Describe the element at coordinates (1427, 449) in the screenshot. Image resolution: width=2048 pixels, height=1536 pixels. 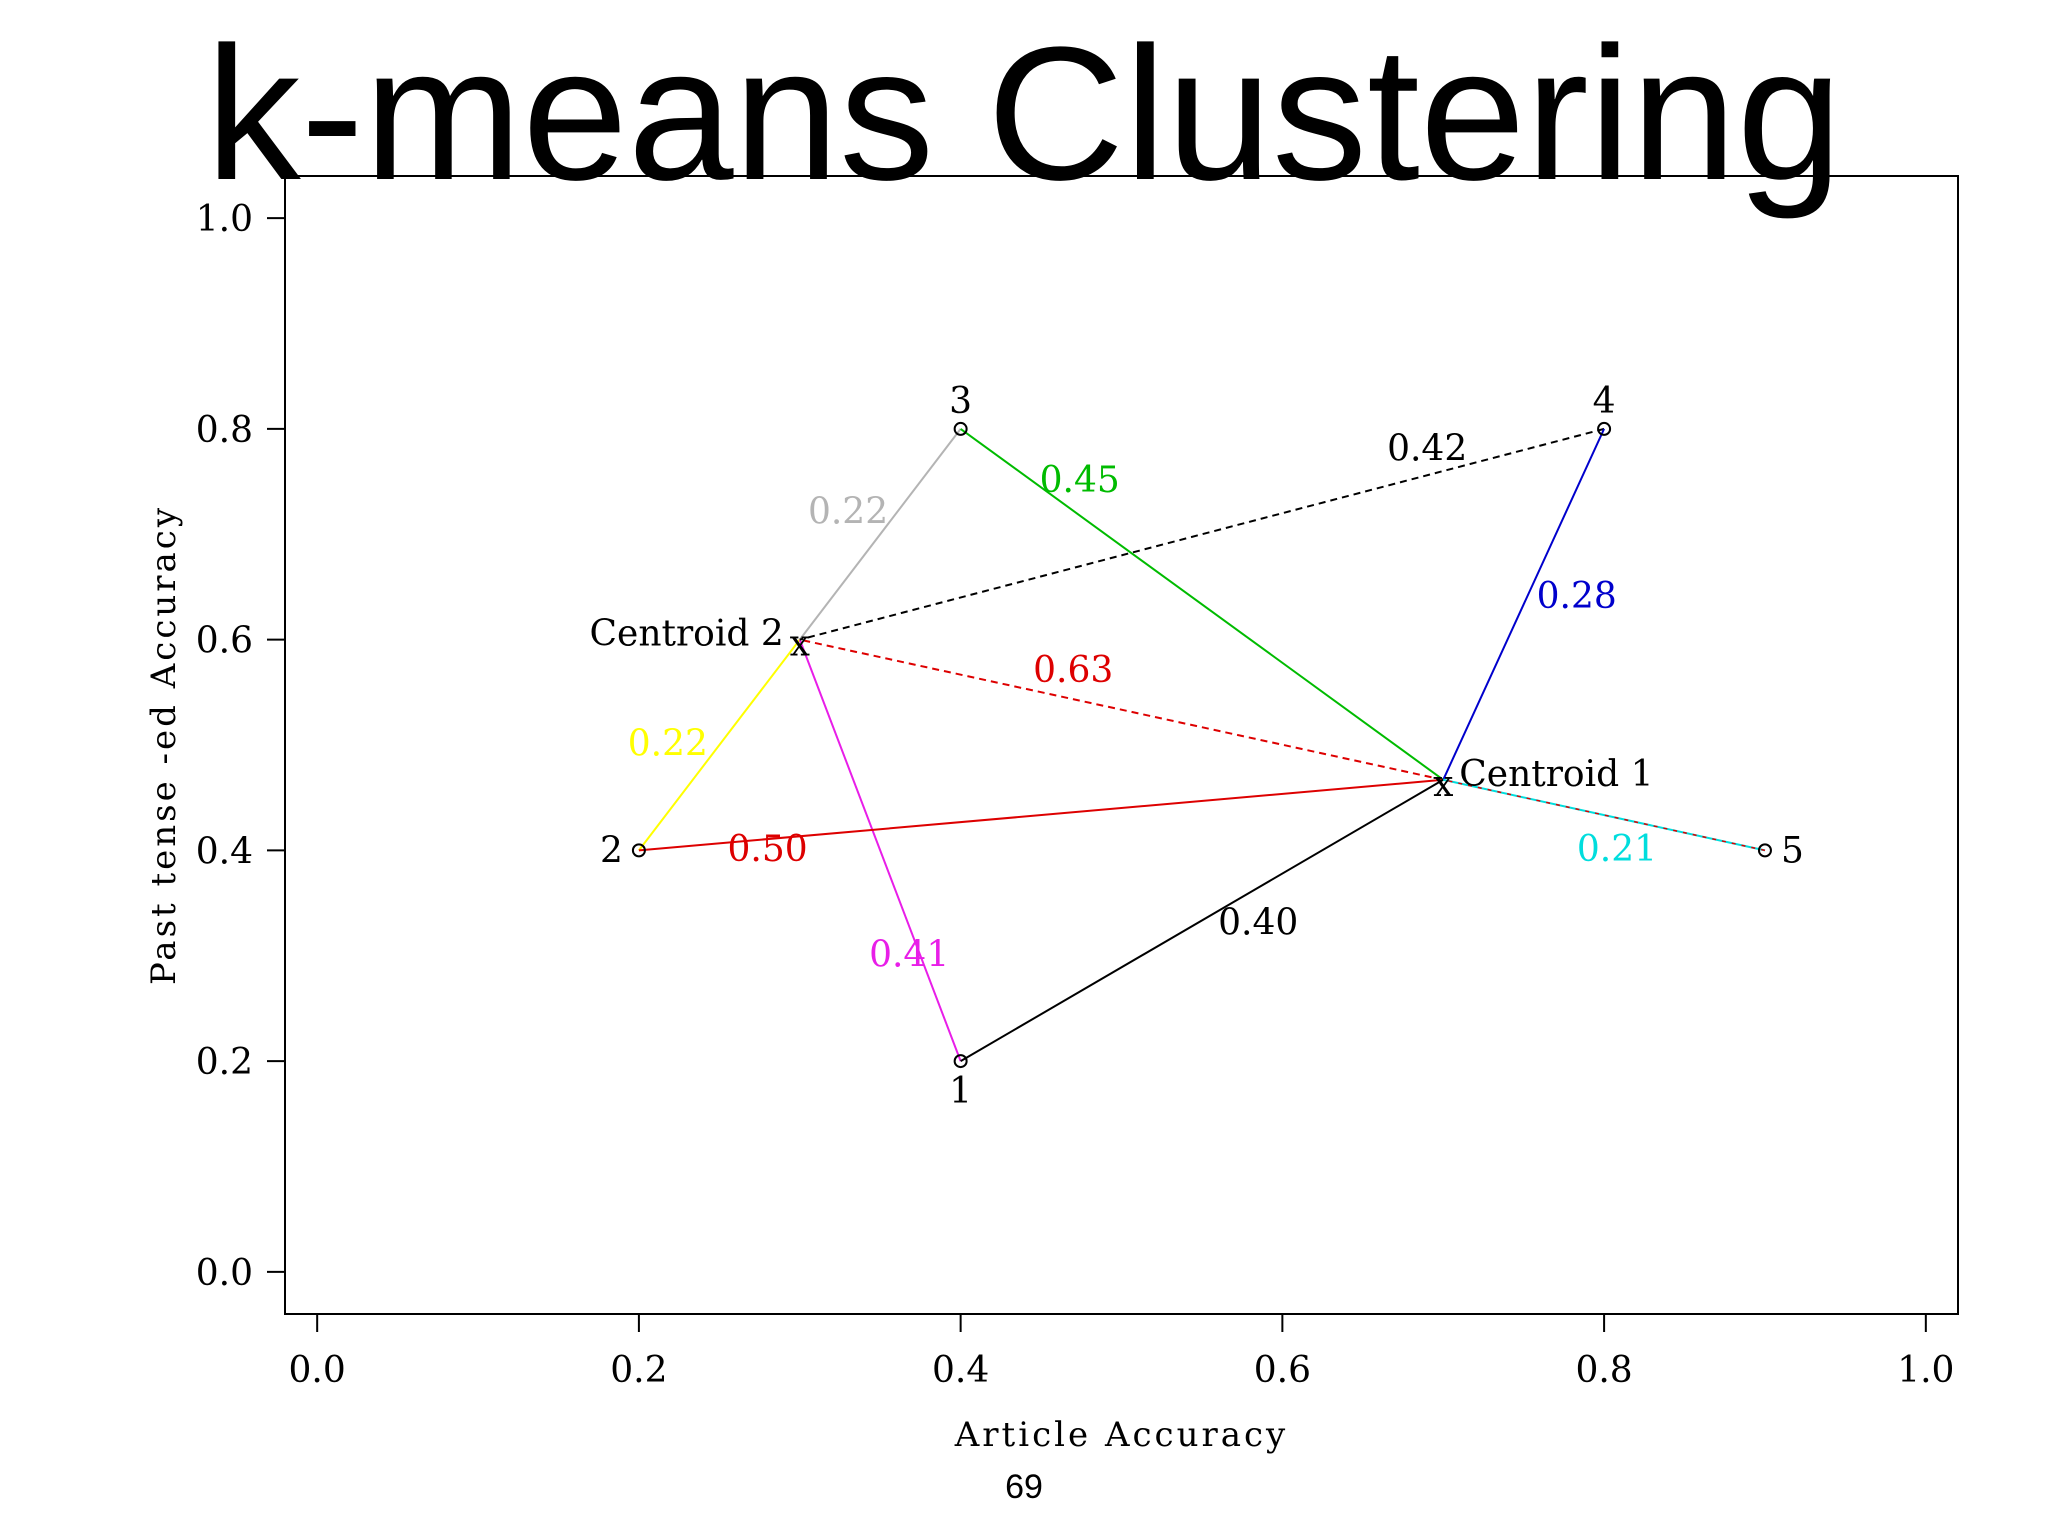
I see `distance-label: 0.42` at that location.